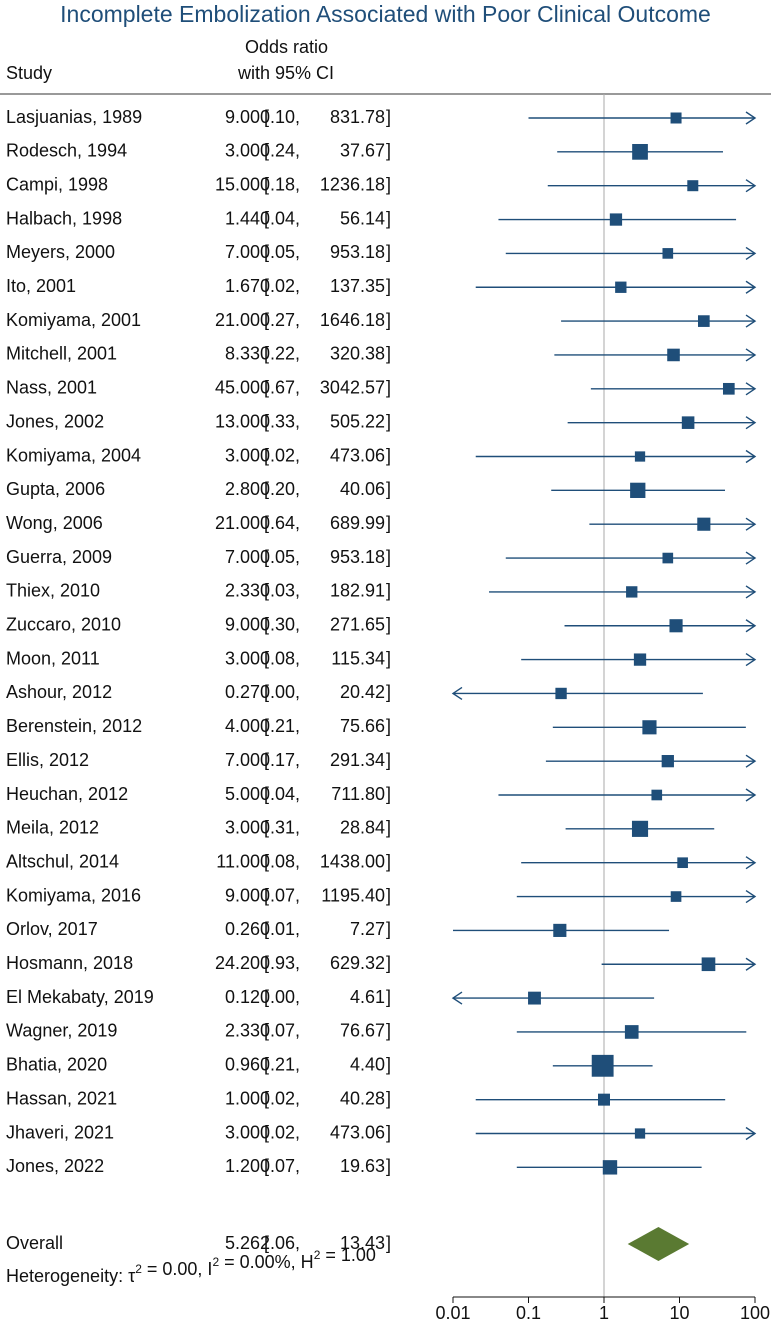 The height and width of the screenshot is (1323, 771). I want to click on study-row: Thiex, 2010 2.33 [0.03, 182.91], so click(381, 591).